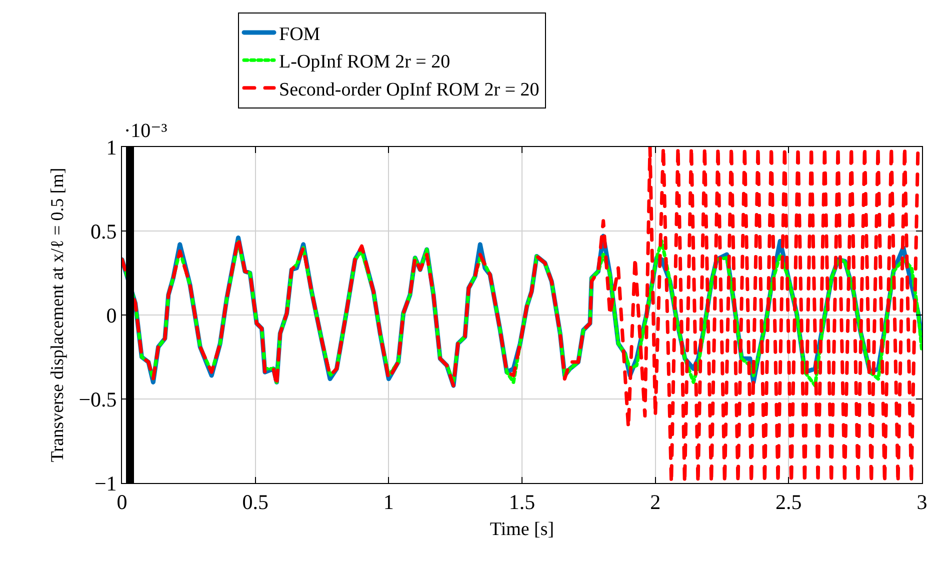  I want to click on legend-label: L-OpInf ROM 2r = 20, so click(364, 62).